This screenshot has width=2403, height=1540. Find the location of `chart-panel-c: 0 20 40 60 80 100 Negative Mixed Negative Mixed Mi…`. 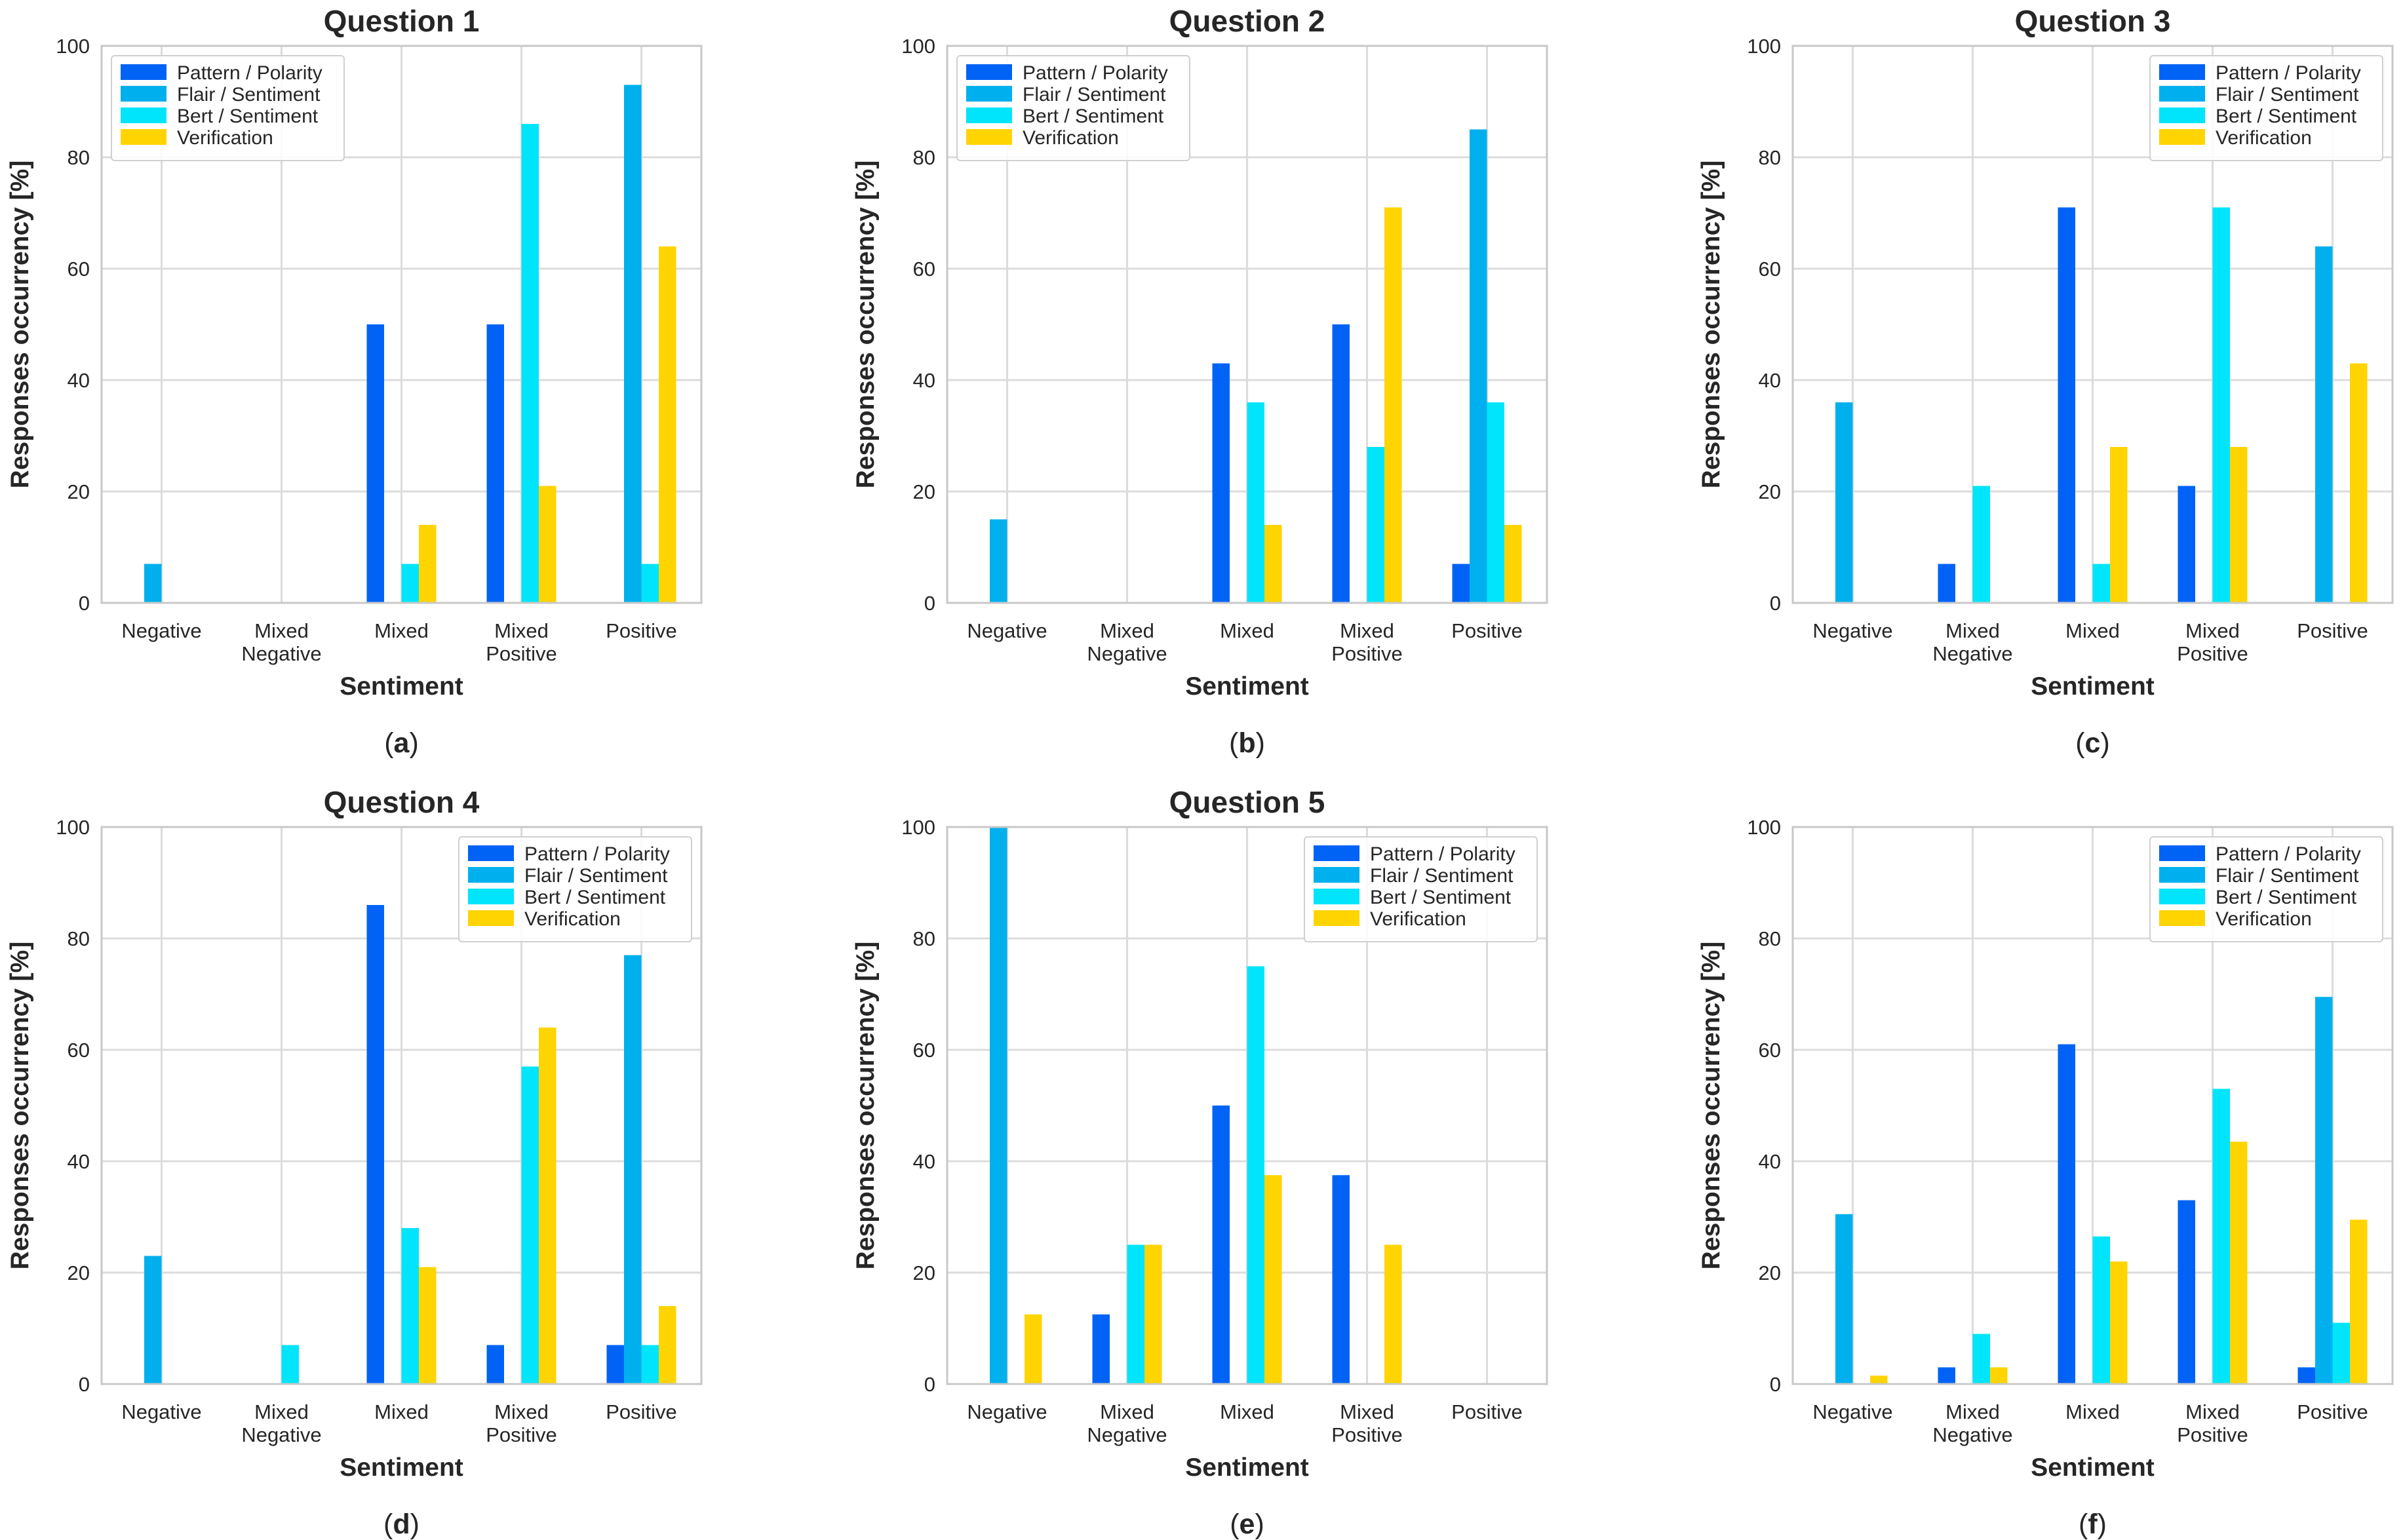

chart-panel-c: 0 20 40 60 80 100 Negative Mixed Negative Mixed Mi… is located at coordinates (2045, 381).